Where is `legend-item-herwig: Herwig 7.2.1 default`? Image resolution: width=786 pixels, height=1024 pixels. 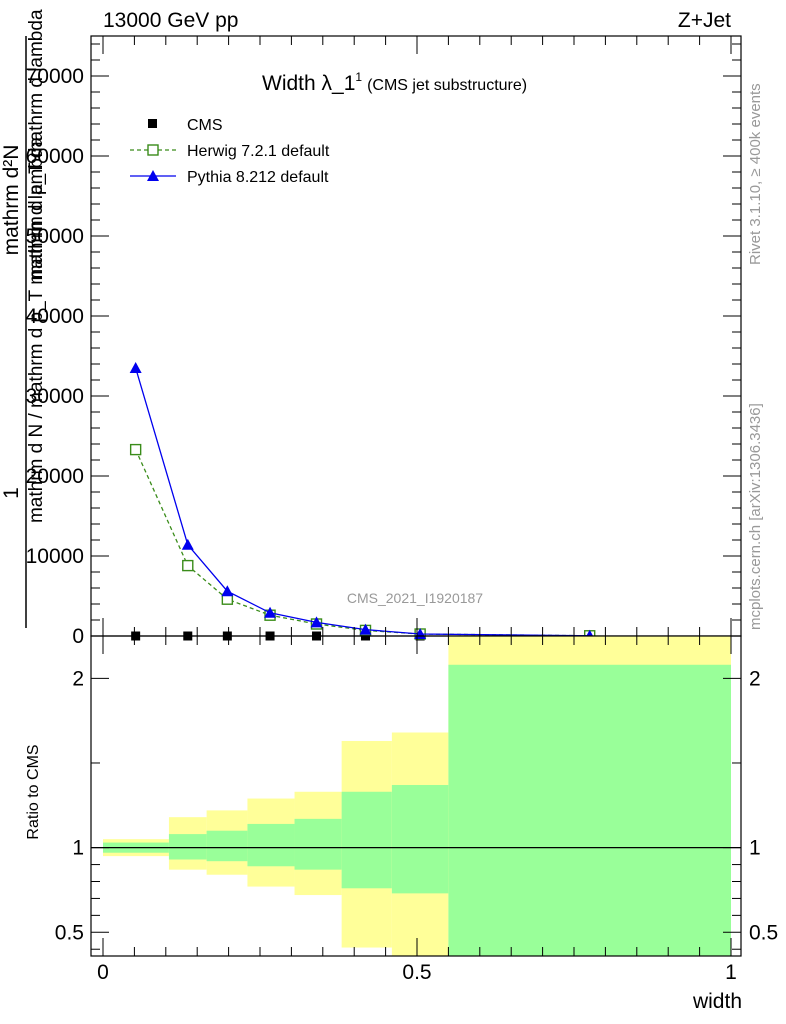
legend-item-herwig: Herwig 7.2.1 default is located at coordinates (230, 151).